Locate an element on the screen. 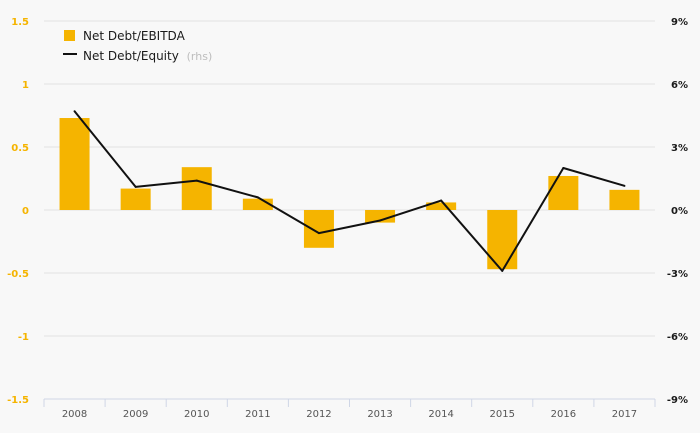 The width and height of the screenshot is (700, 433). y-right-tick-label: 0% is located at coordinates (679, 211).